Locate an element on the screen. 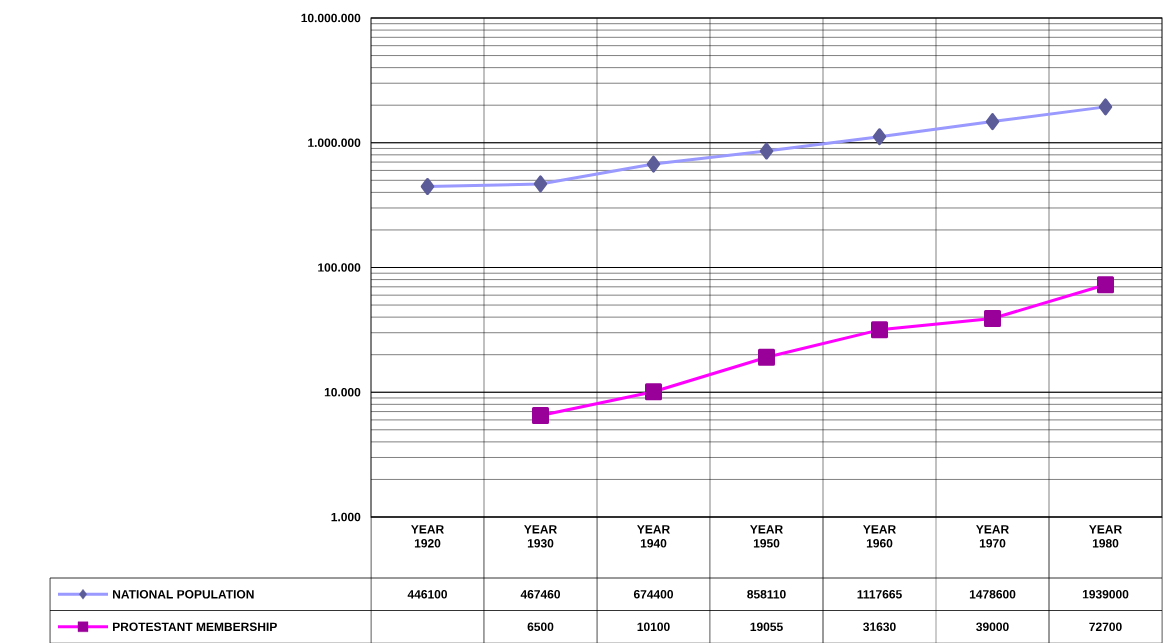 The height and width of the screenshot is (643, 1175). data-label: 10100 is located at coordinates (653, 626).